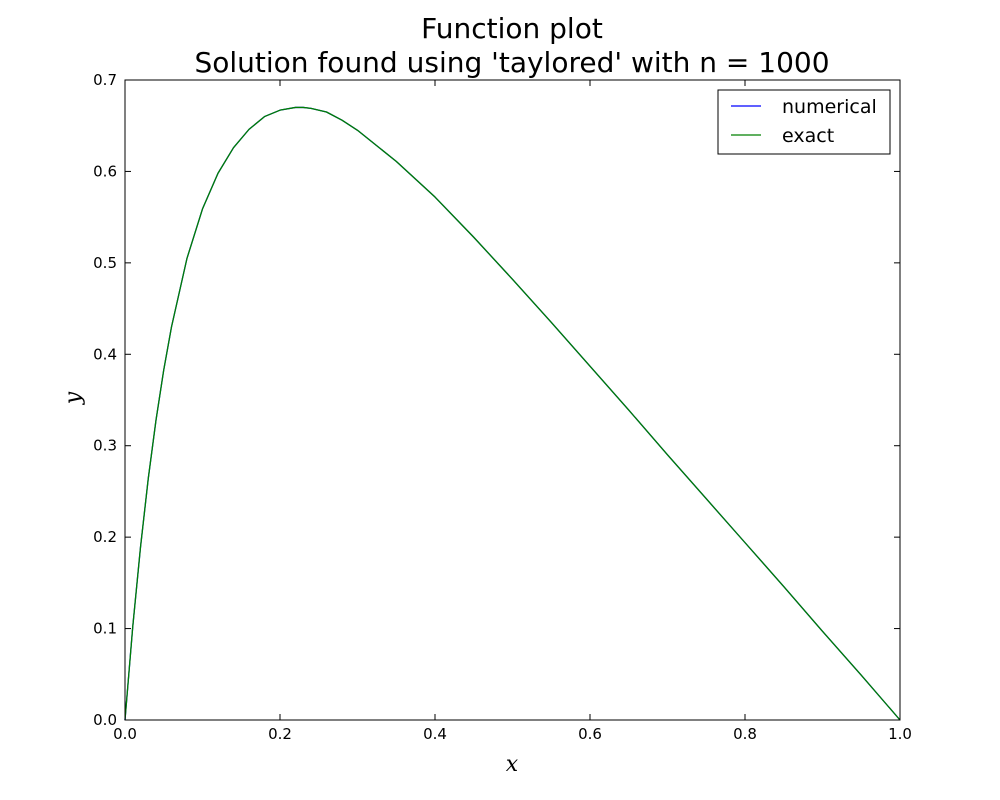 The width and height of the screenshot is (1000, 800). I want to click on x-axis-label: x, so click(512, 764).